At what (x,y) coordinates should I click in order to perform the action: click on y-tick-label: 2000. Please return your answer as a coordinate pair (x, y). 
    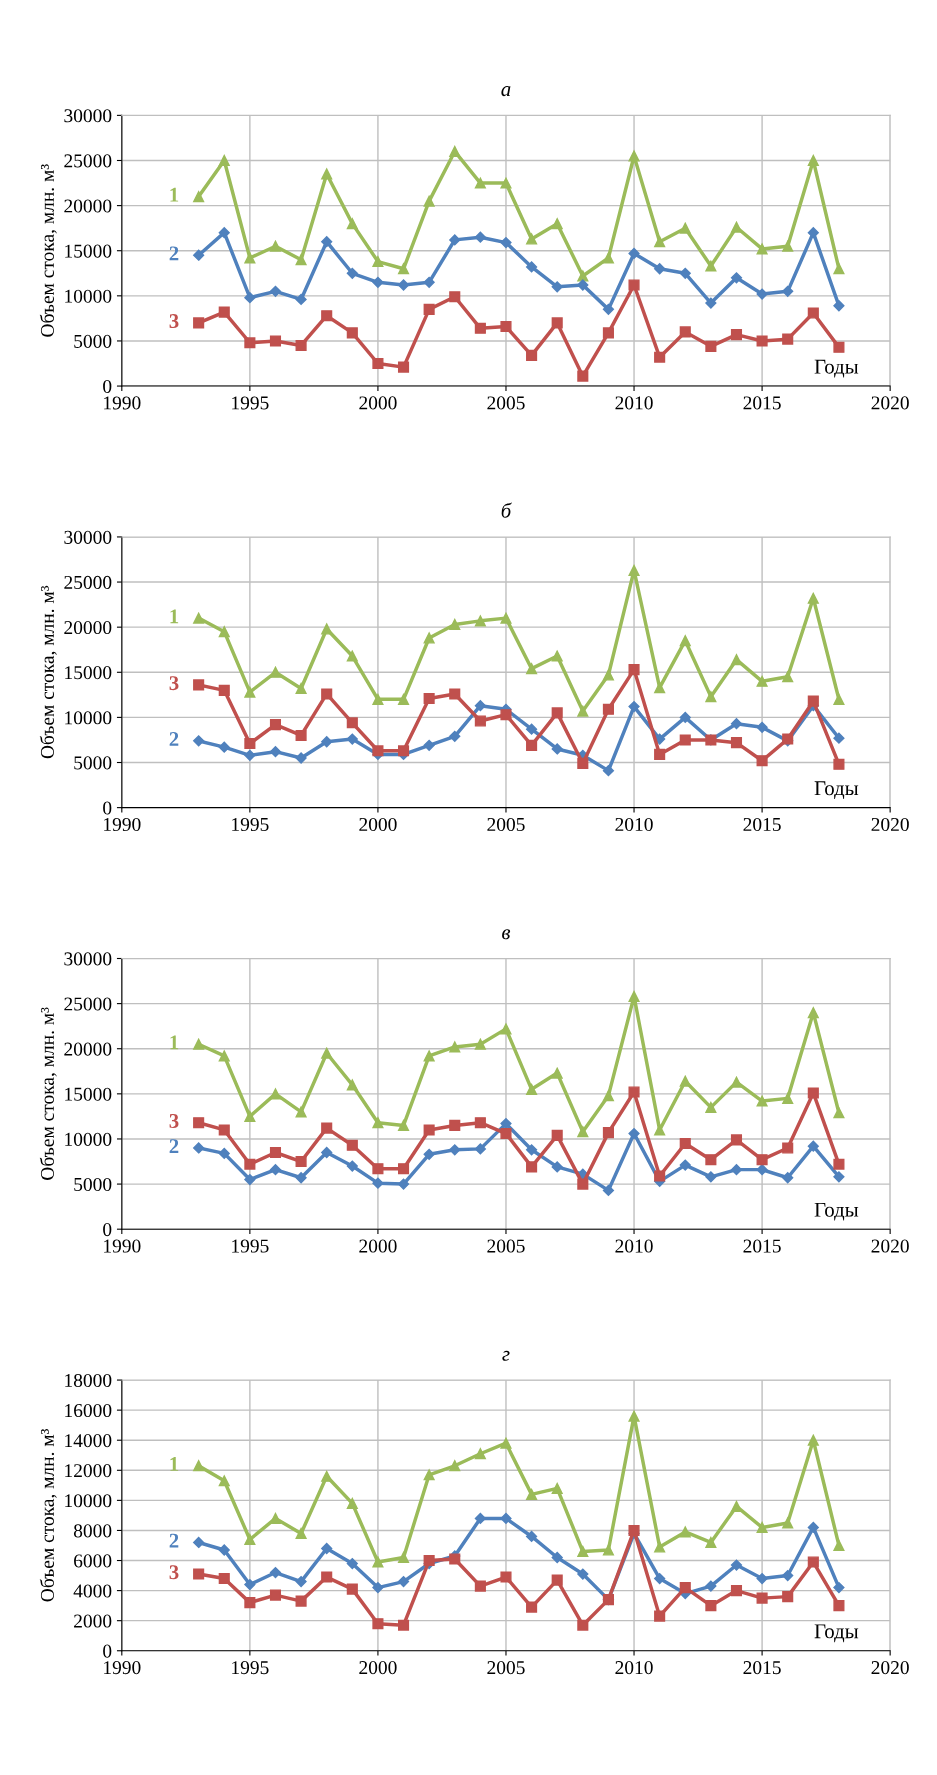
    Looking at the image, I should click on (93, 1621).